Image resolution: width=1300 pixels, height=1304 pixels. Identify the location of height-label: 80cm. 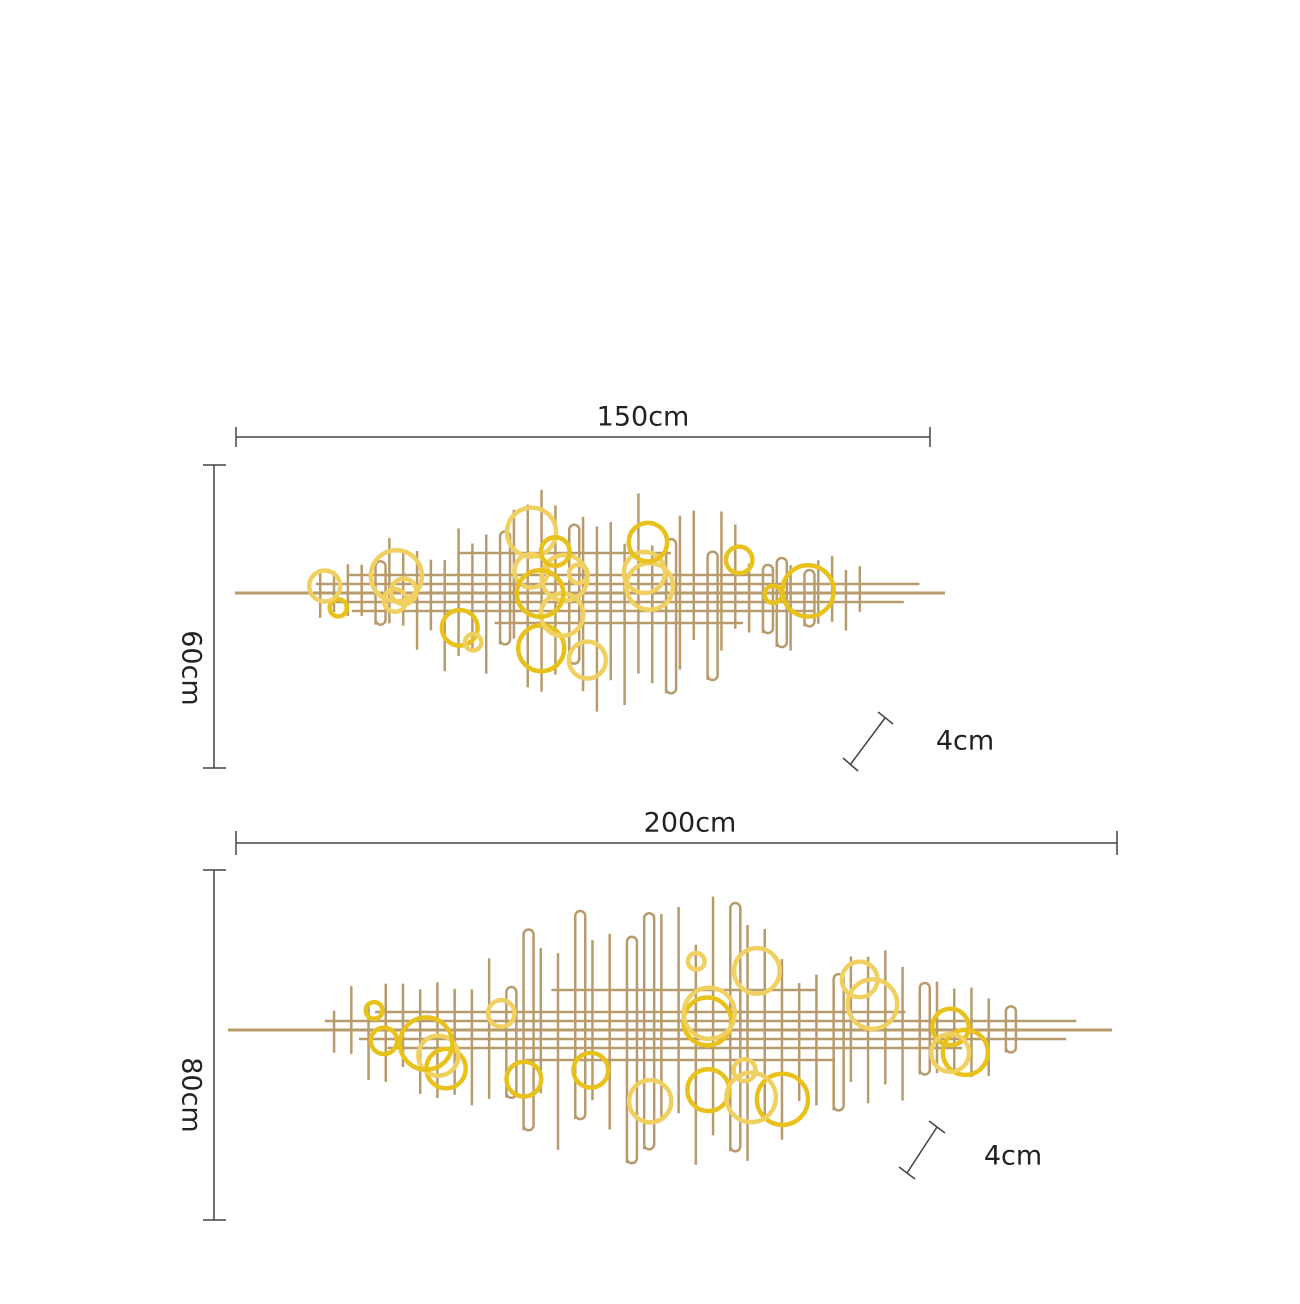
(191, 1095).